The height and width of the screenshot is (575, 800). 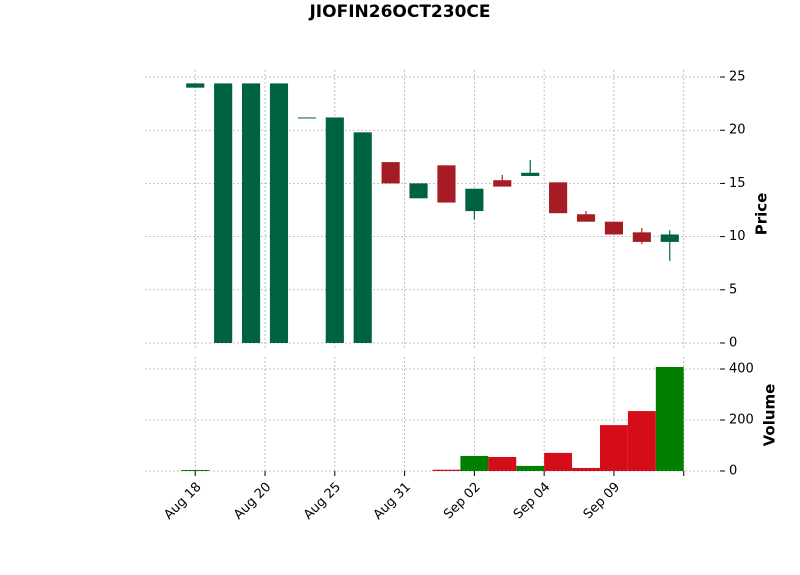 I want to click on x-tick-label: Aug 18, so click(x=182, y=501).